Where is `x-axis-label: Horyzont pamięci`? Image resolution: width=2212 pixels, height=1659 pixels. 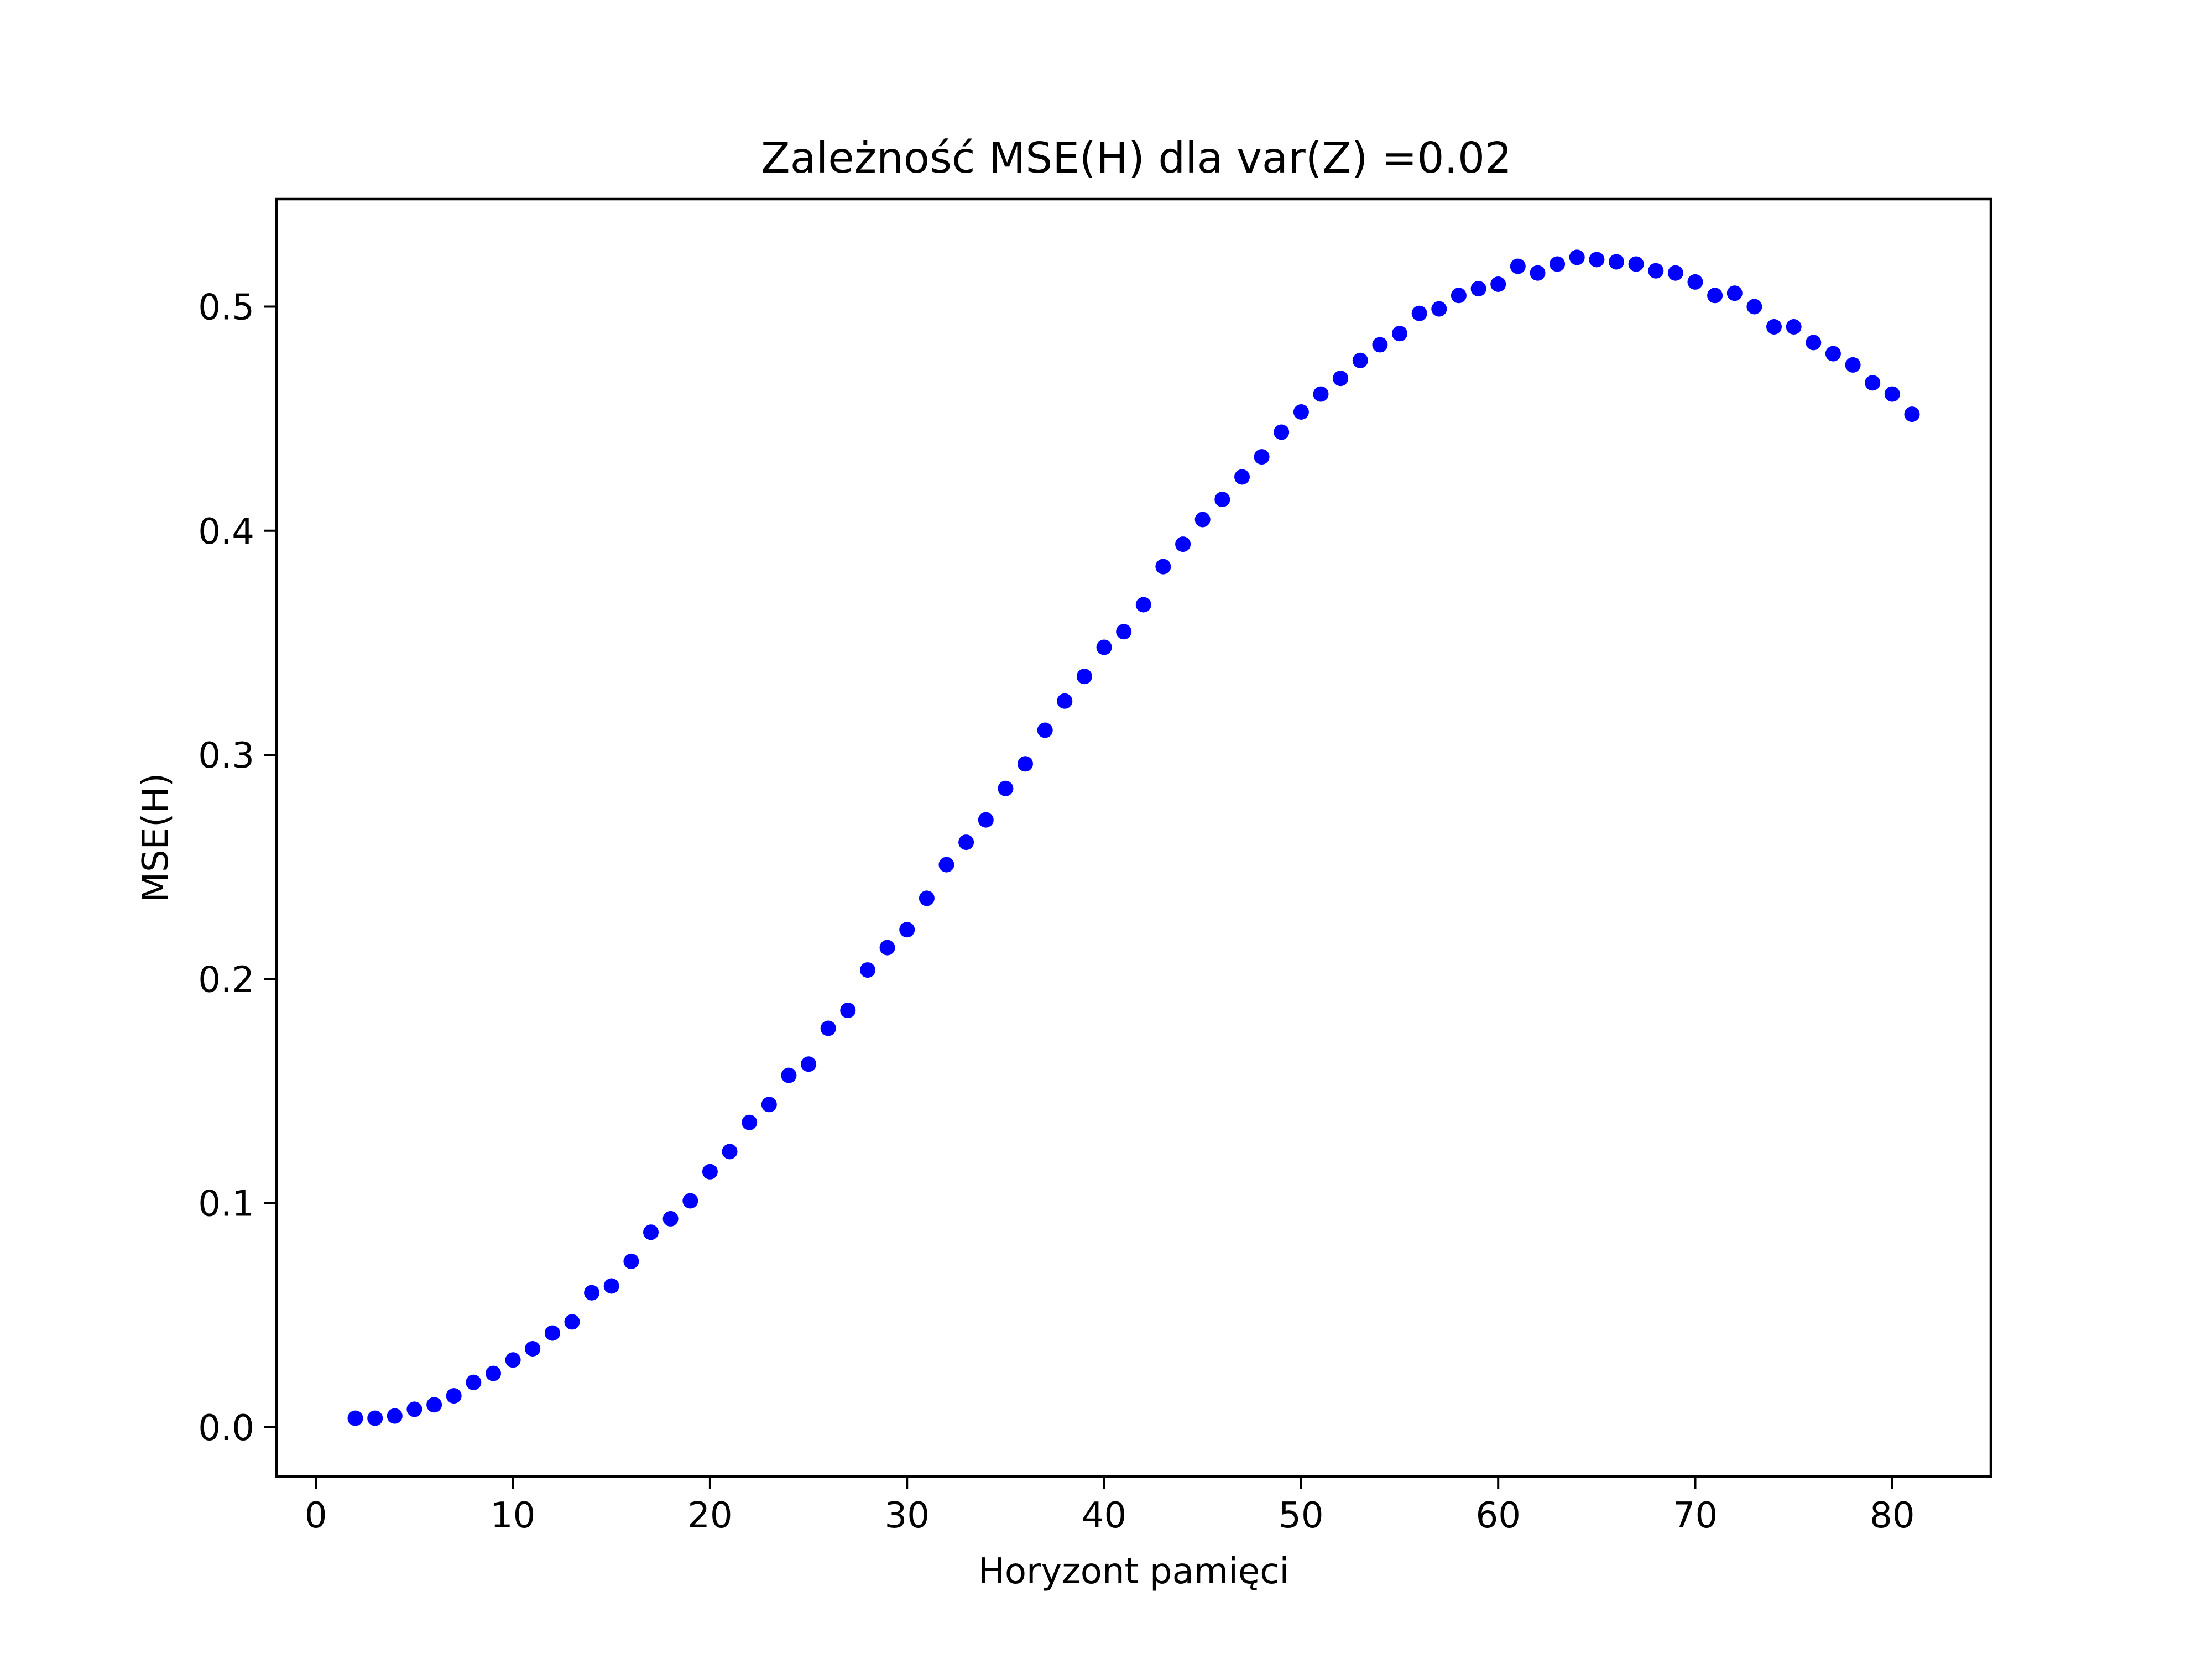 x-axis-label: Horyzont pamięci is located at coordinates (1134, 1571).